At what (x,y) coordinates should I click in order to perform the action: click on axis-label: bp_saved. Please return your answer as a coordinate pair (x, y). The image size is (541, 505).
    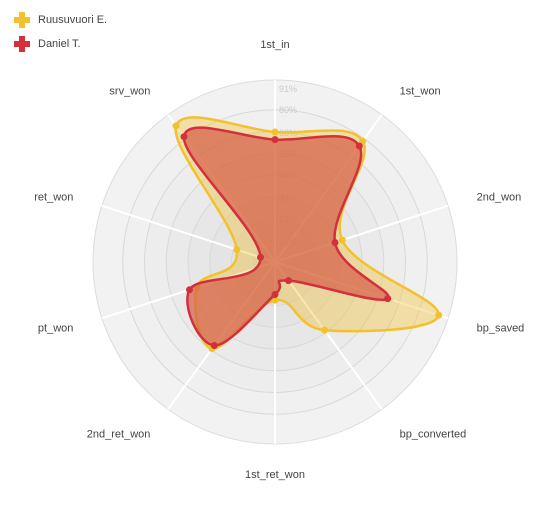
    Looking at the image, I should click on (501, 329).